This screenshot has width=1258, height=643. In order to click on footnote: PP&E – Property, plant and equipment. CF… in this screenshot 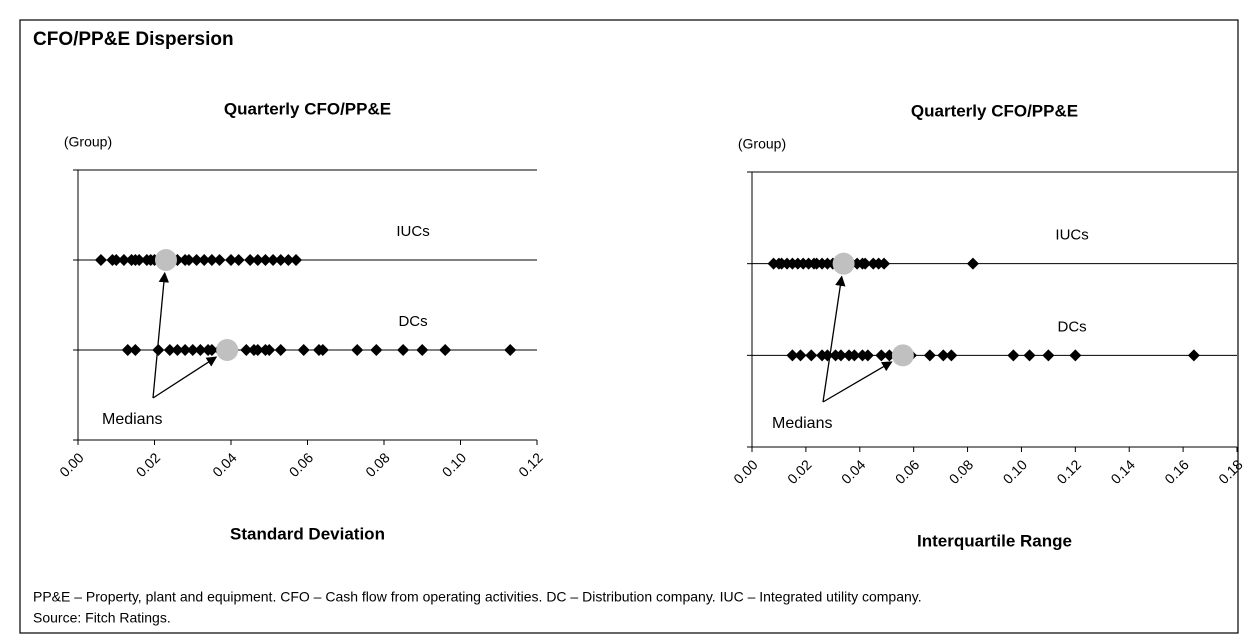, I will do `click(477, 597)`.